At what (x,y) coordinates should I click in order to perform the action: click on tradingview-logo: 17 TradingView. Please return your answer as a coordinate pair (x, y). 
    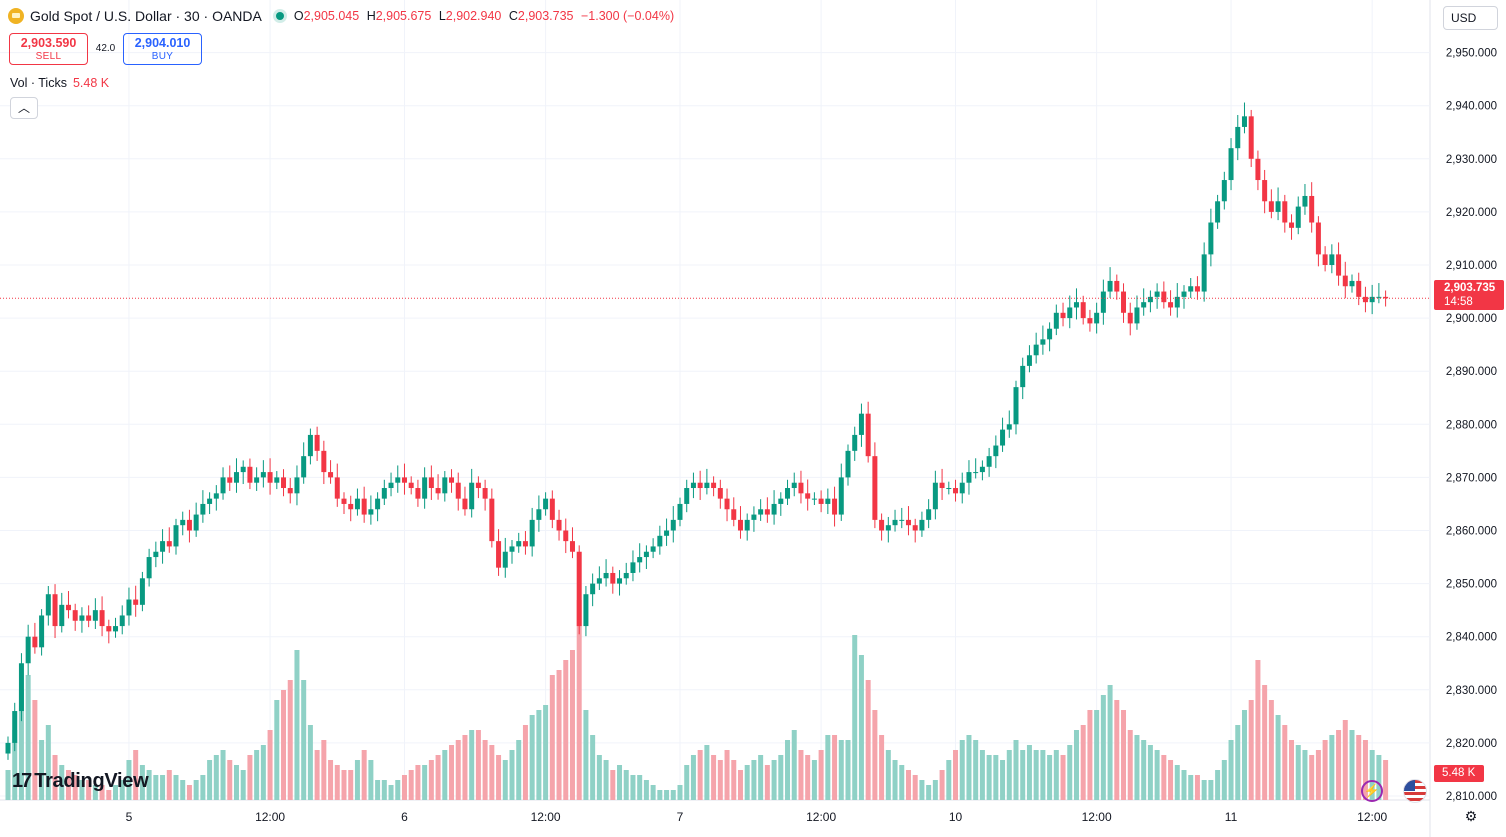
    Looking at the image, I should click on (80, 781).